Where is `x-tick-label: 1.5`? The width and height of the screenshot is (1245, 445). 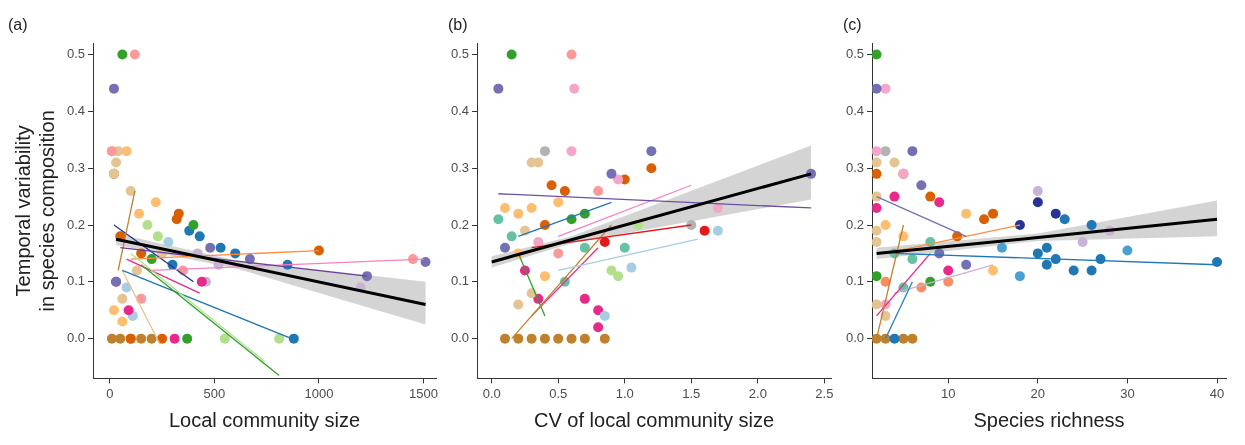 x-tick-label: 1.5 is located at coordinates (691, 393).